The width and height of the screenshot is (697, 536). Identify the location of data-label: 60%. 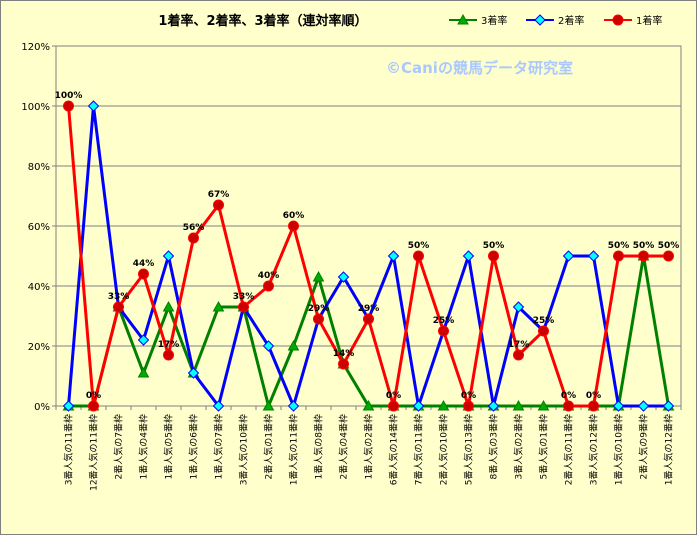
(294, 216).